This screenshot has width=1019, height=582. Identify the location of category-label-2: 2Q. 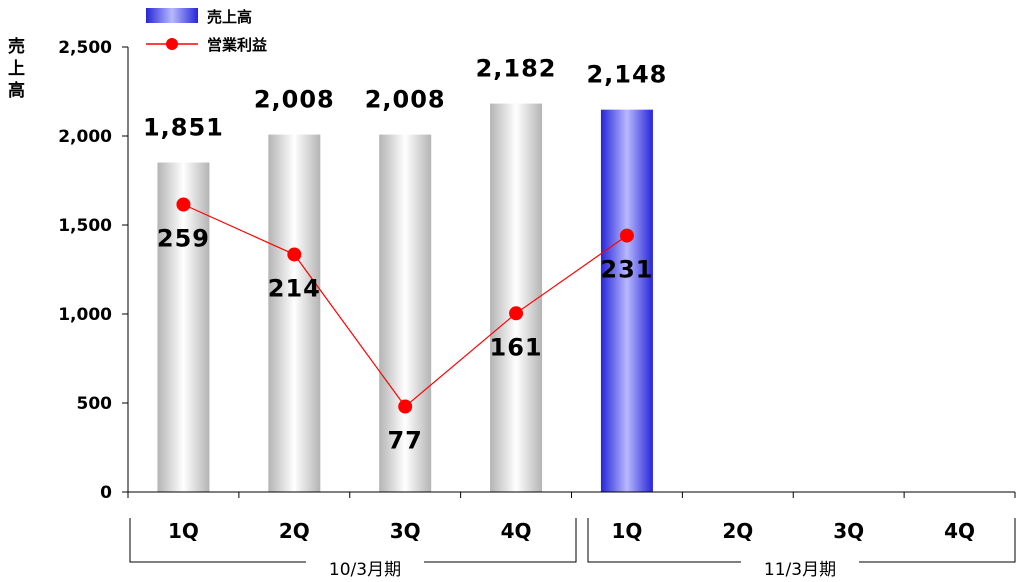
(294, 531).